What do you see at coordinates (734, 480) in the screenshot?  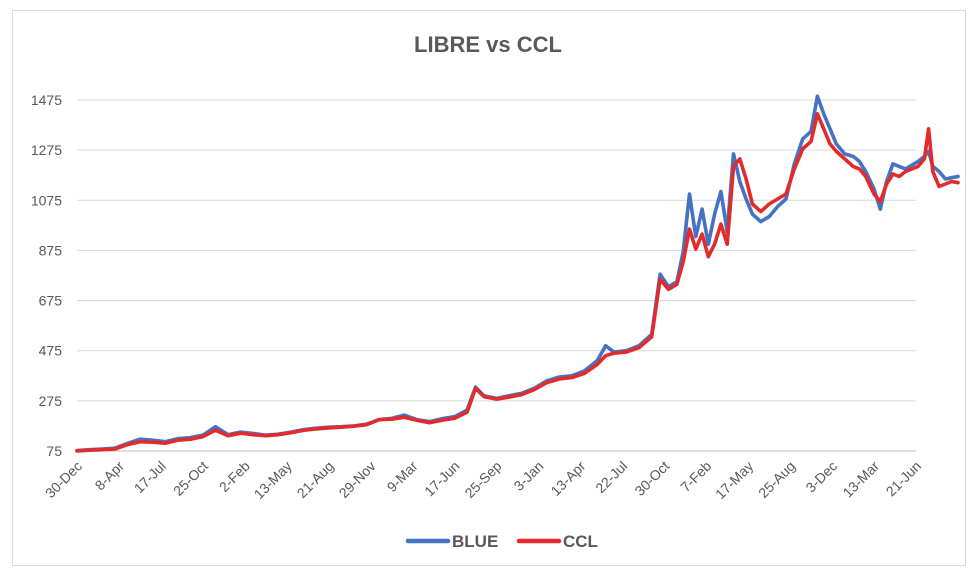 I see `x-tick-label: 17-May` at bounding box center [734, 480].